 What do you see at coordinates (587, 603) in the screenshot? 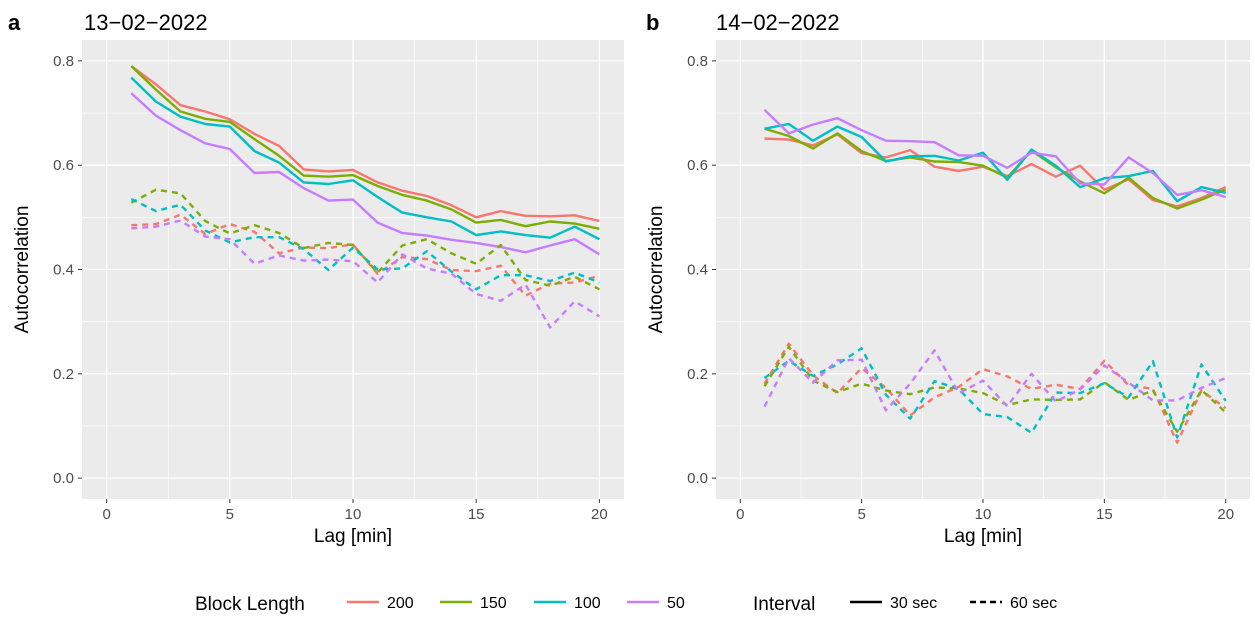
I see `legend-label-100: 100` at bounding box center [587, 603].